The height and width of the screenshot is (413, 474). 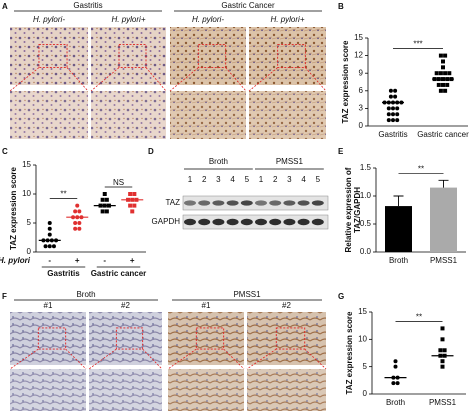 I want to click on panel-letter: B, so click(x=341, y=6).